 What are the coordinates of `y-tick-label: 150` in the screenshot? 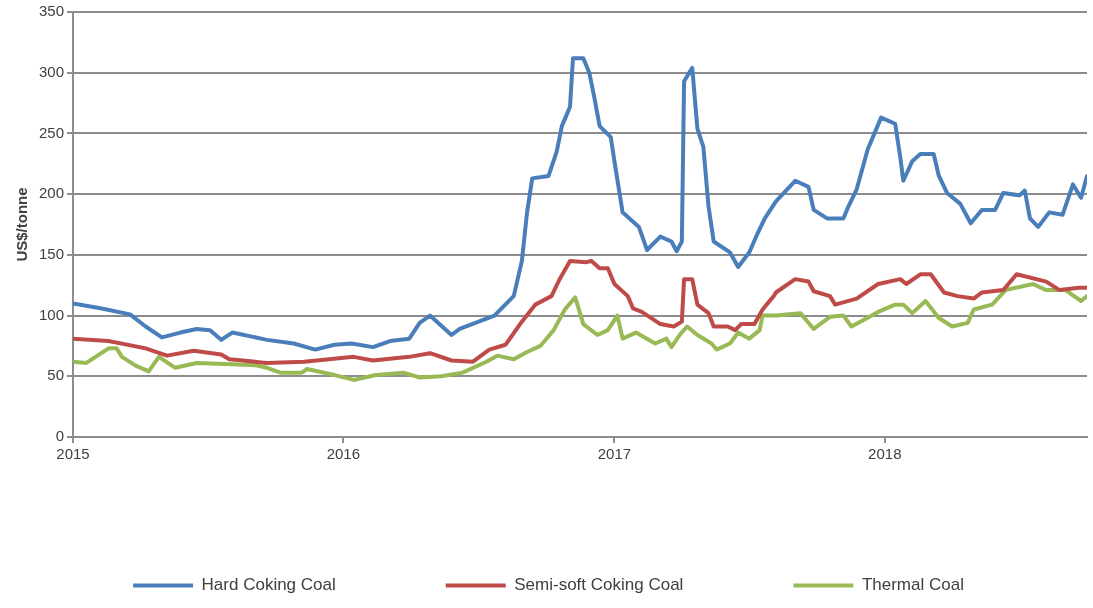 It's located at (52, 253).